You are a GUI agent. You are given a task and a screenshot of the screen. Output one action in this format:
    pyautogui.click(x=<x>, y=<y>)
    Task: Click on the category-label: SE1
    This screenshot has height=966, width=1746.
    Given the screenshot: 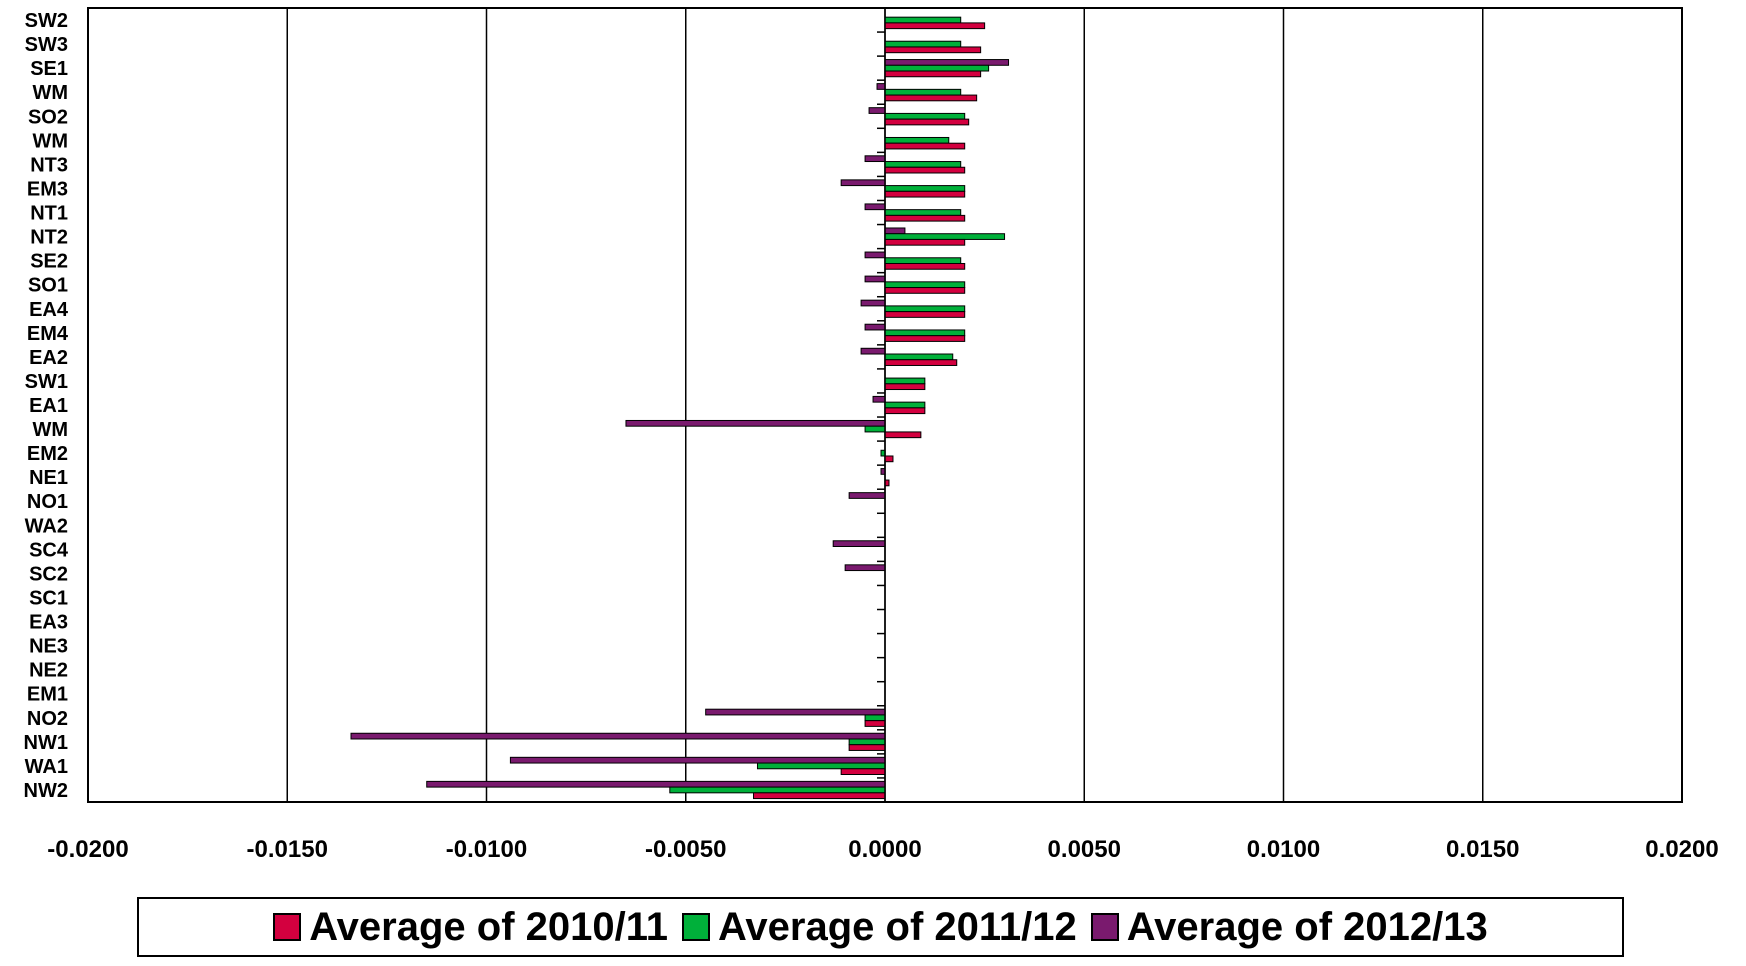 What is the action you would take?
    pyautogui.click(x=49, y=69)
    